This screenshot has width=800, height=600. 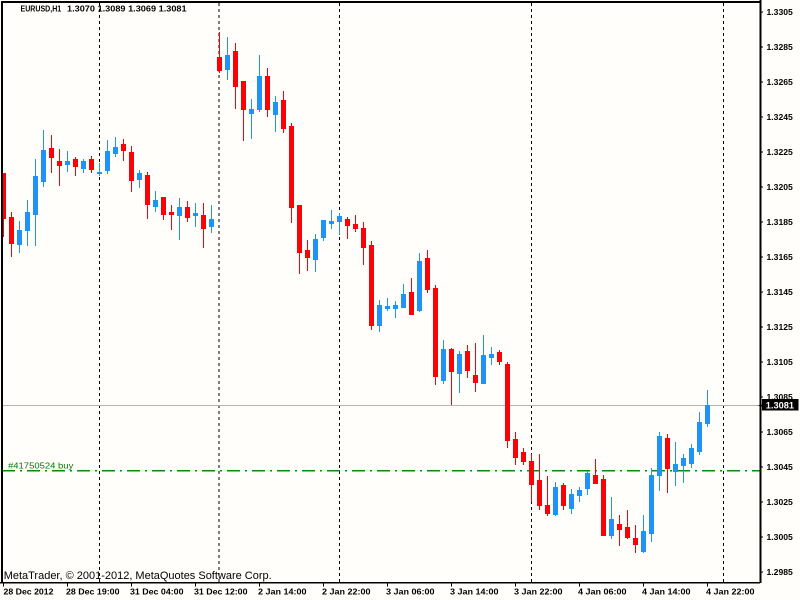 I want to click on svg-text: 1.3285, so click(x=780, y=47).